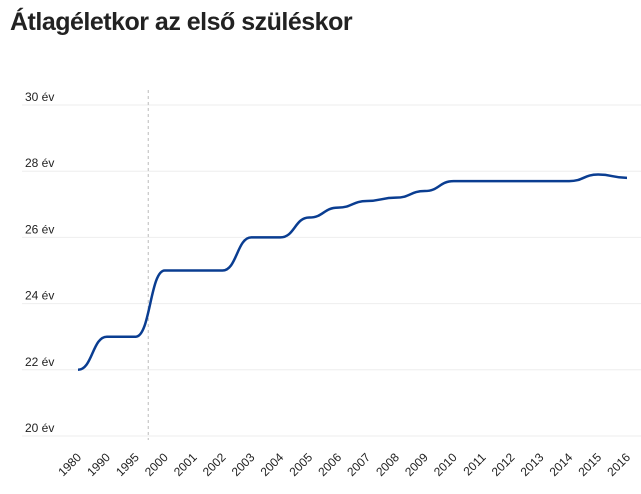  Describe the element at coordinates (214, 464) in the screenshot. I see `x-tick-label: 2002` at that location.